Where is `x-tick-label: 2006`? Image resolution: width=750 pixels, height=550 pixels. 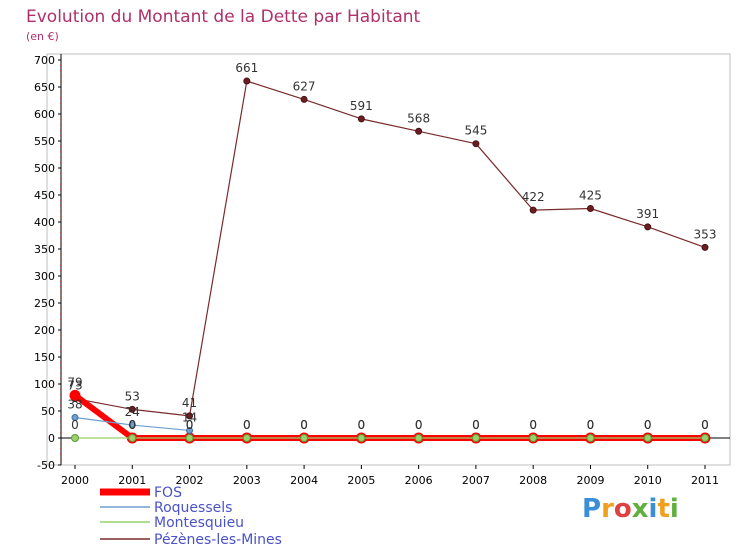 x-tick-label: 2006 is located at coordinates (419, 480).